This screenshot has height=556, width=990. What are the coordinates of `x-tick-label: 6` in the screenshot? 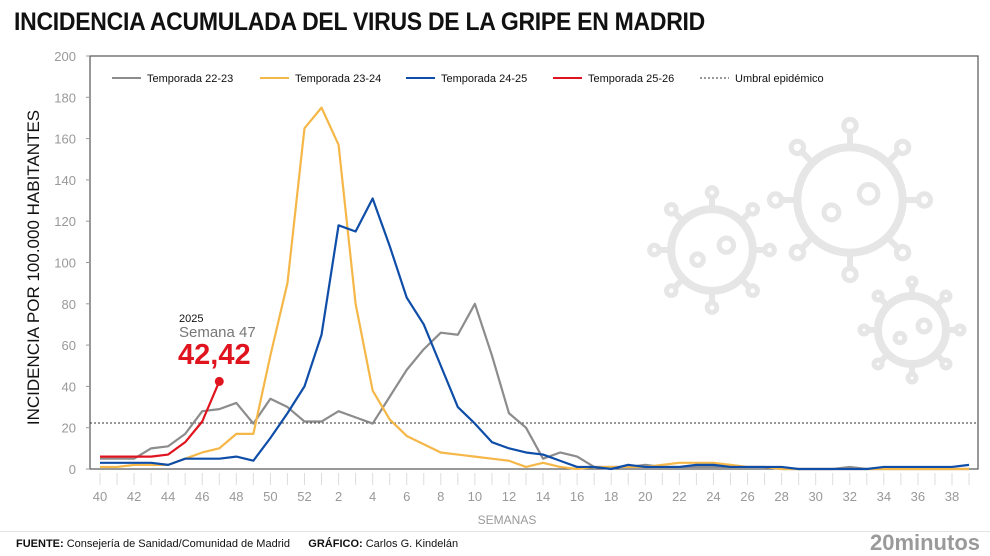 It's located at (406, 496).